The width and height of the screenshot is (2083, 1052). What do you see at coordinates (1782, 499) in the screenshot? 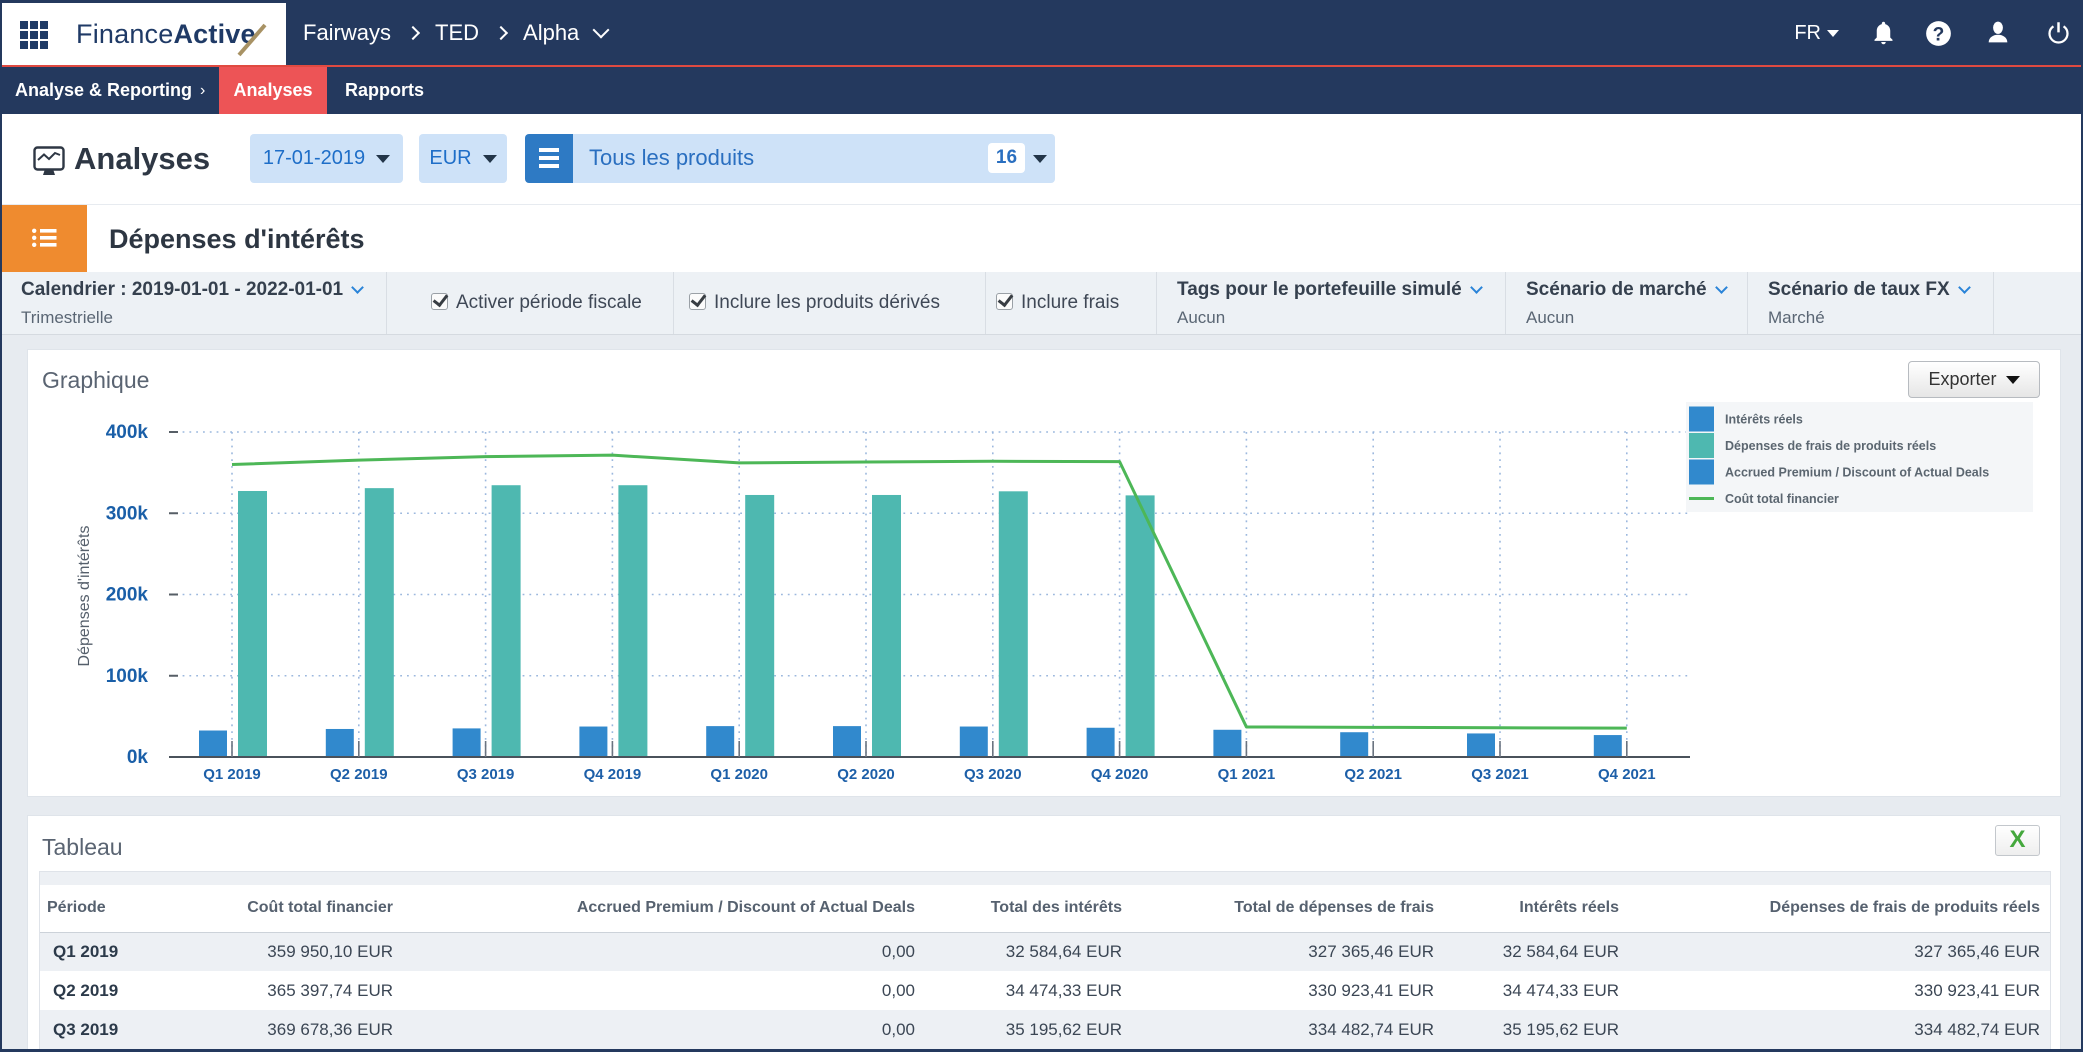
I see `svg-text: Coût total financier` at bounding box center [1782, 499].